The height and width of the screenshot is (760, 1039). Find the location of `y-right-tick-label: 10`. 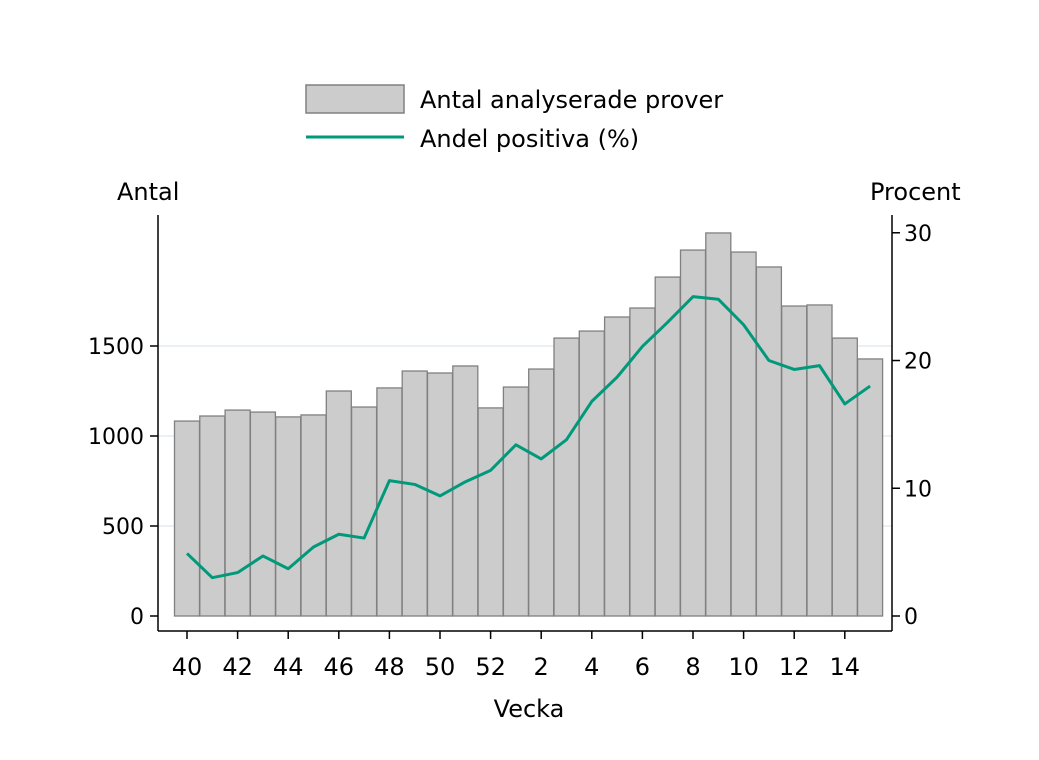

y-right-tick-label: 10 is located at coordinates (918, 489).